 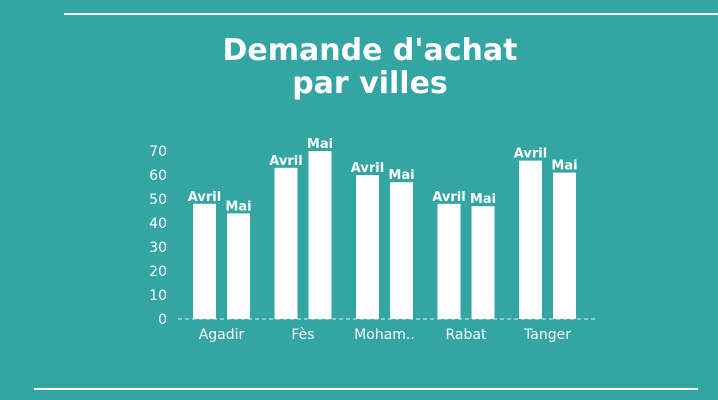 I want to click on y-tick-label: 10, so click(x=158, y=296).